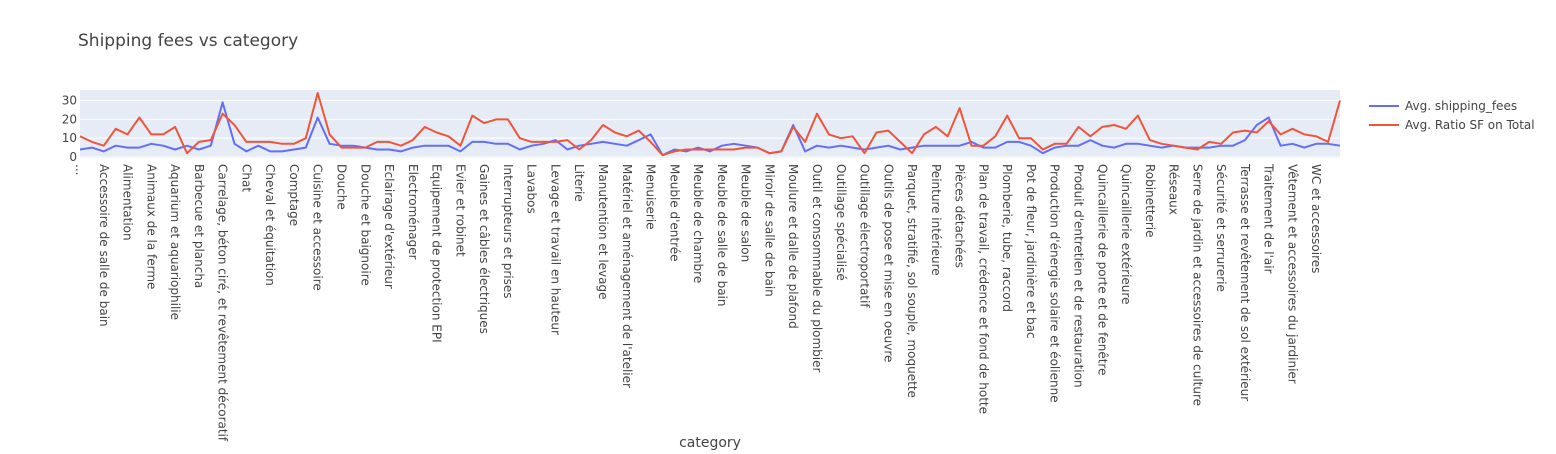 This screenshot has width=1556, height=454. Describe the element at coordinates (318, 227) in the screenshot. I see `x-tick-label: Cuisine et accessoire` at that location.